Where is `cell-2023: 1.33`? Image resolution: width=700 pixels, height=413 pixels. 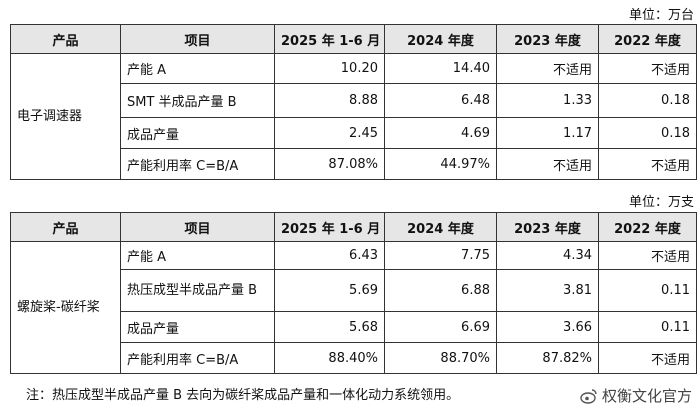
cell-2023: 1.33 is located at coordinates (547, 100).